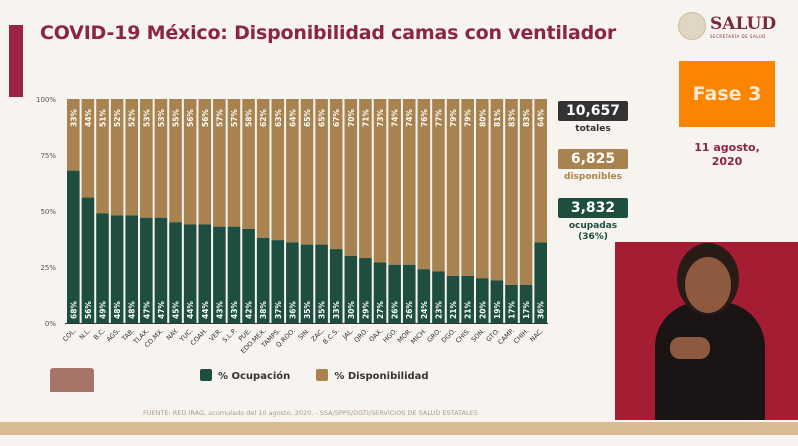 The width and height of the screenshot is (798, 446). Describe the element at coordinates (69, 335) in the screenshot. I see `x-tick-label: COL.` at that location.